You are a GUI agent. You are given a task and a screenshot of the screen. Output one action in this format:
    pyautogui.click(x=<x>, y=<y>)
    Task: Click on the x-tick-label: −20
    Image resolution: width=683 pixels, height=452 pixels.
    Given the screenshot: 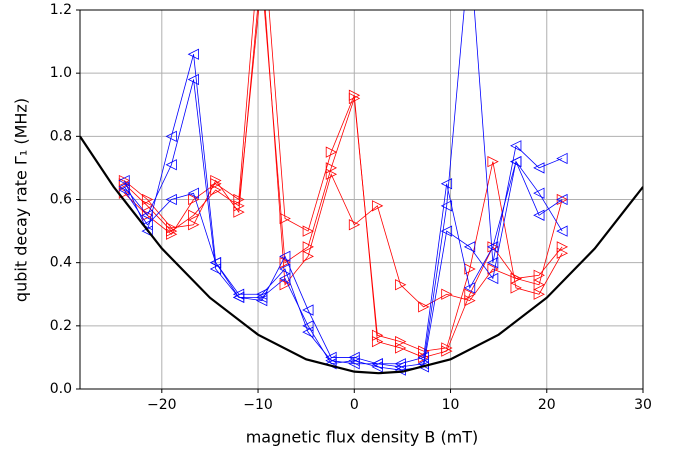 What is the action you would take?
    pyautogui.click(x=162, y=405)
    